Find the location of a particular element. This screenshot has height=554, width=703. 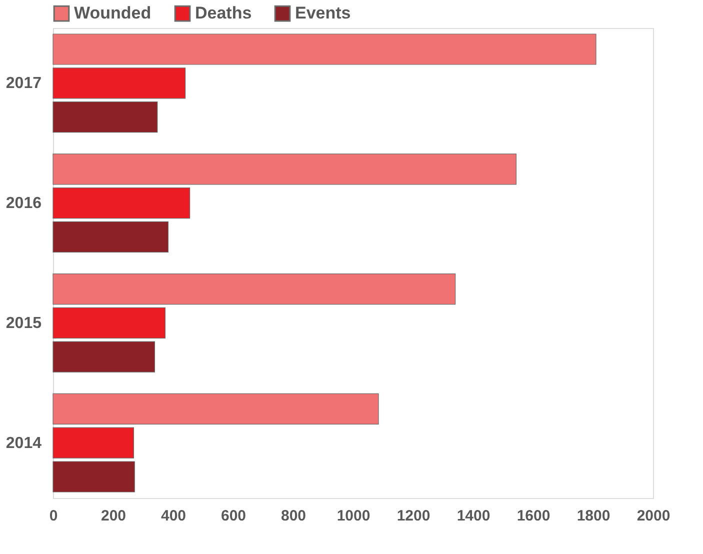

x-tick-label: 600 is located at coordinates (233, 516).